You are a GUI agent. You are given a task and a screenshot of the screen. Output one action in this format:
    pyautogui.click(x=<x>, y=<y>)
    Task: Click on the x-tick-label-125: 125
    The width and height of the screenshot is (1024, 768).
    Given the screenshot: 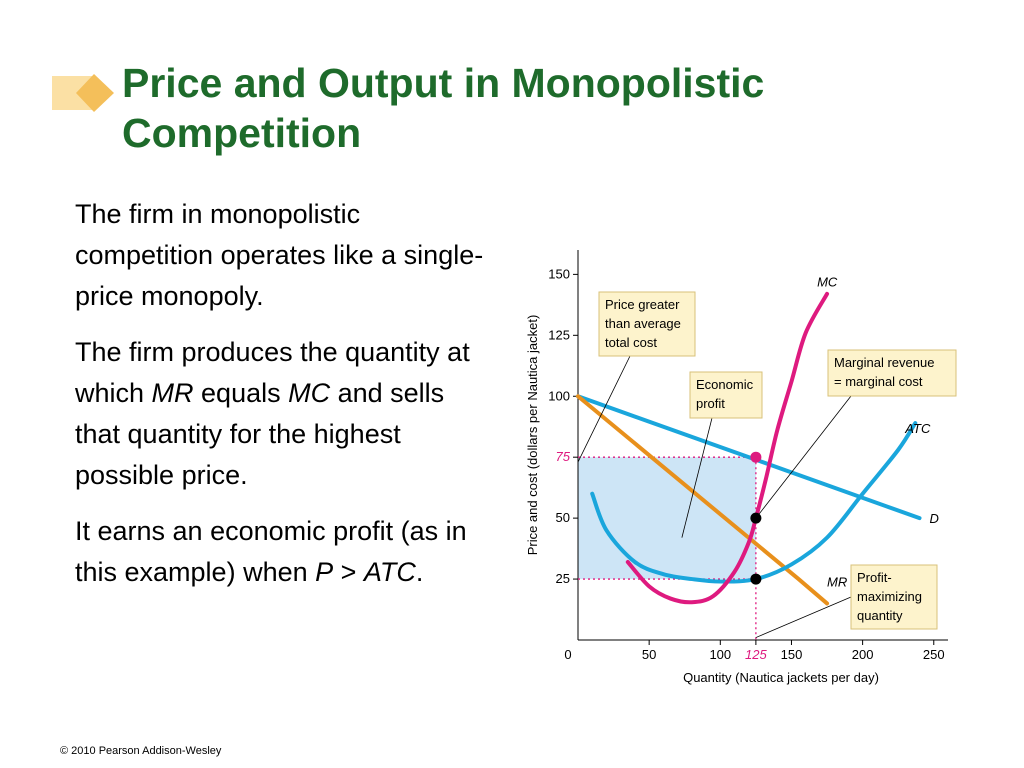 What is the action you would take?
    pyautogui.click(x=756, y=654)
    